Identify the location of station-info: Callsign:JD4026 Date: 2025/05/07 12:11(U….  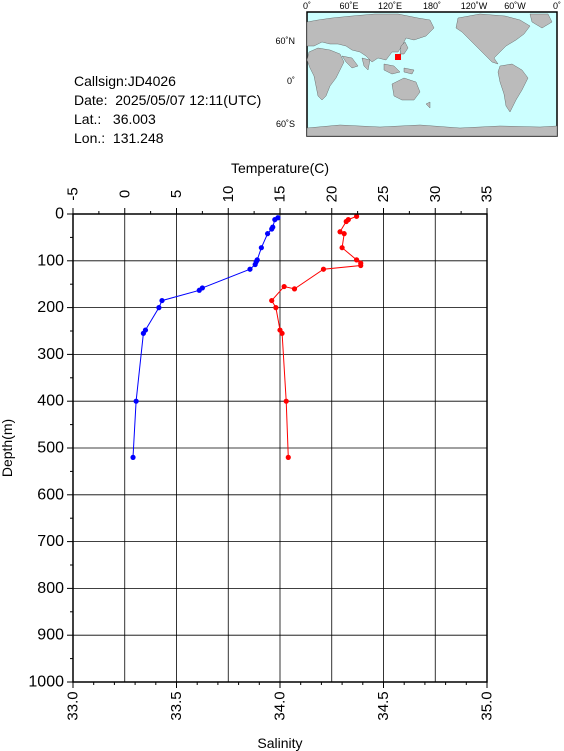
(167, 110).